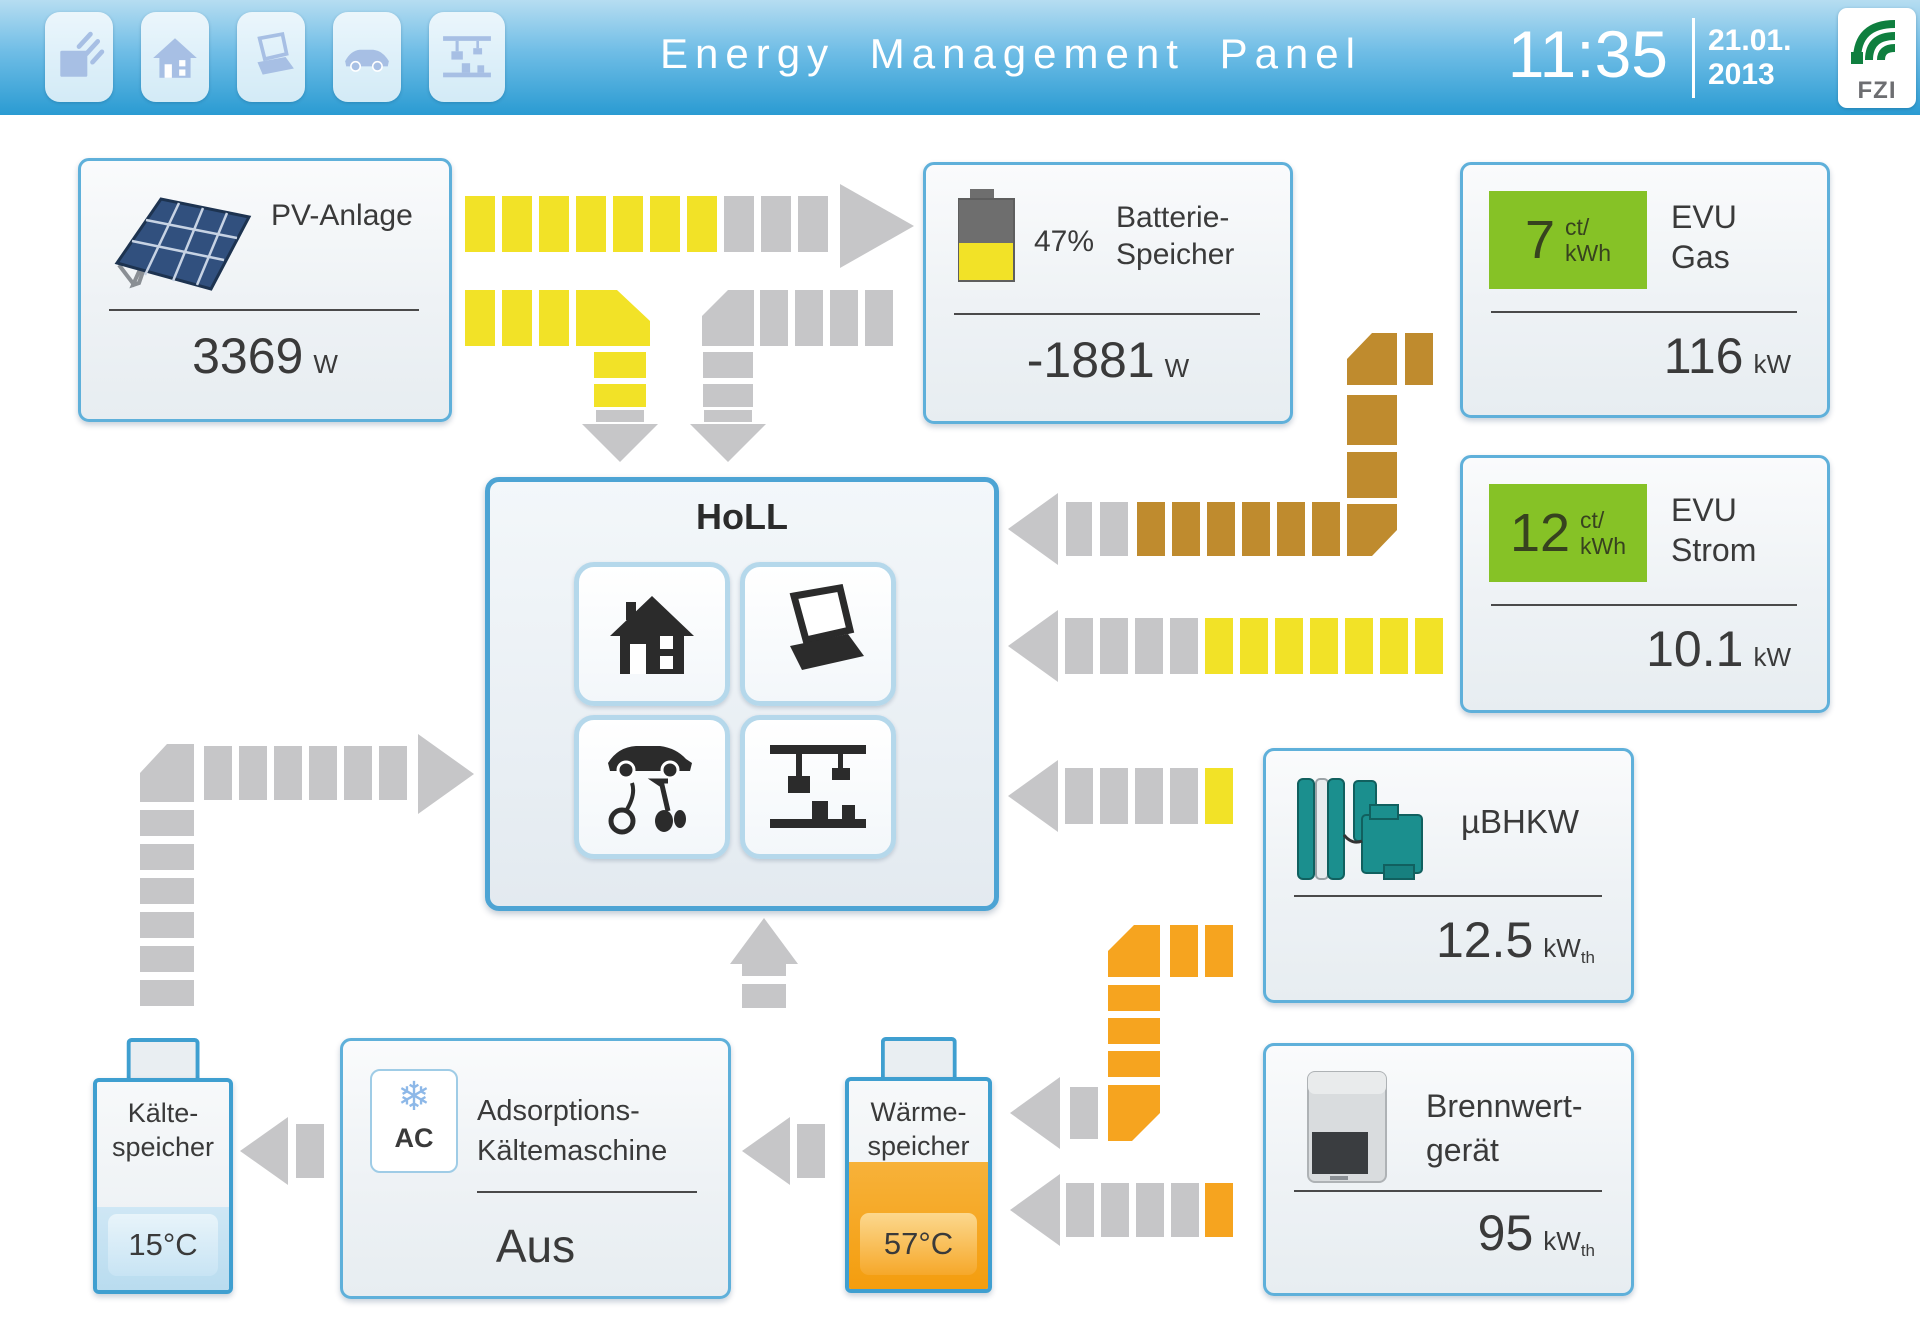 The height and width of the screenshot is (1325, 1920). What do you see at coordinates (1569, 1243) in the screenshot?
I see `boiler-value-unit: kWth` at bounding box center [1569, 1243].